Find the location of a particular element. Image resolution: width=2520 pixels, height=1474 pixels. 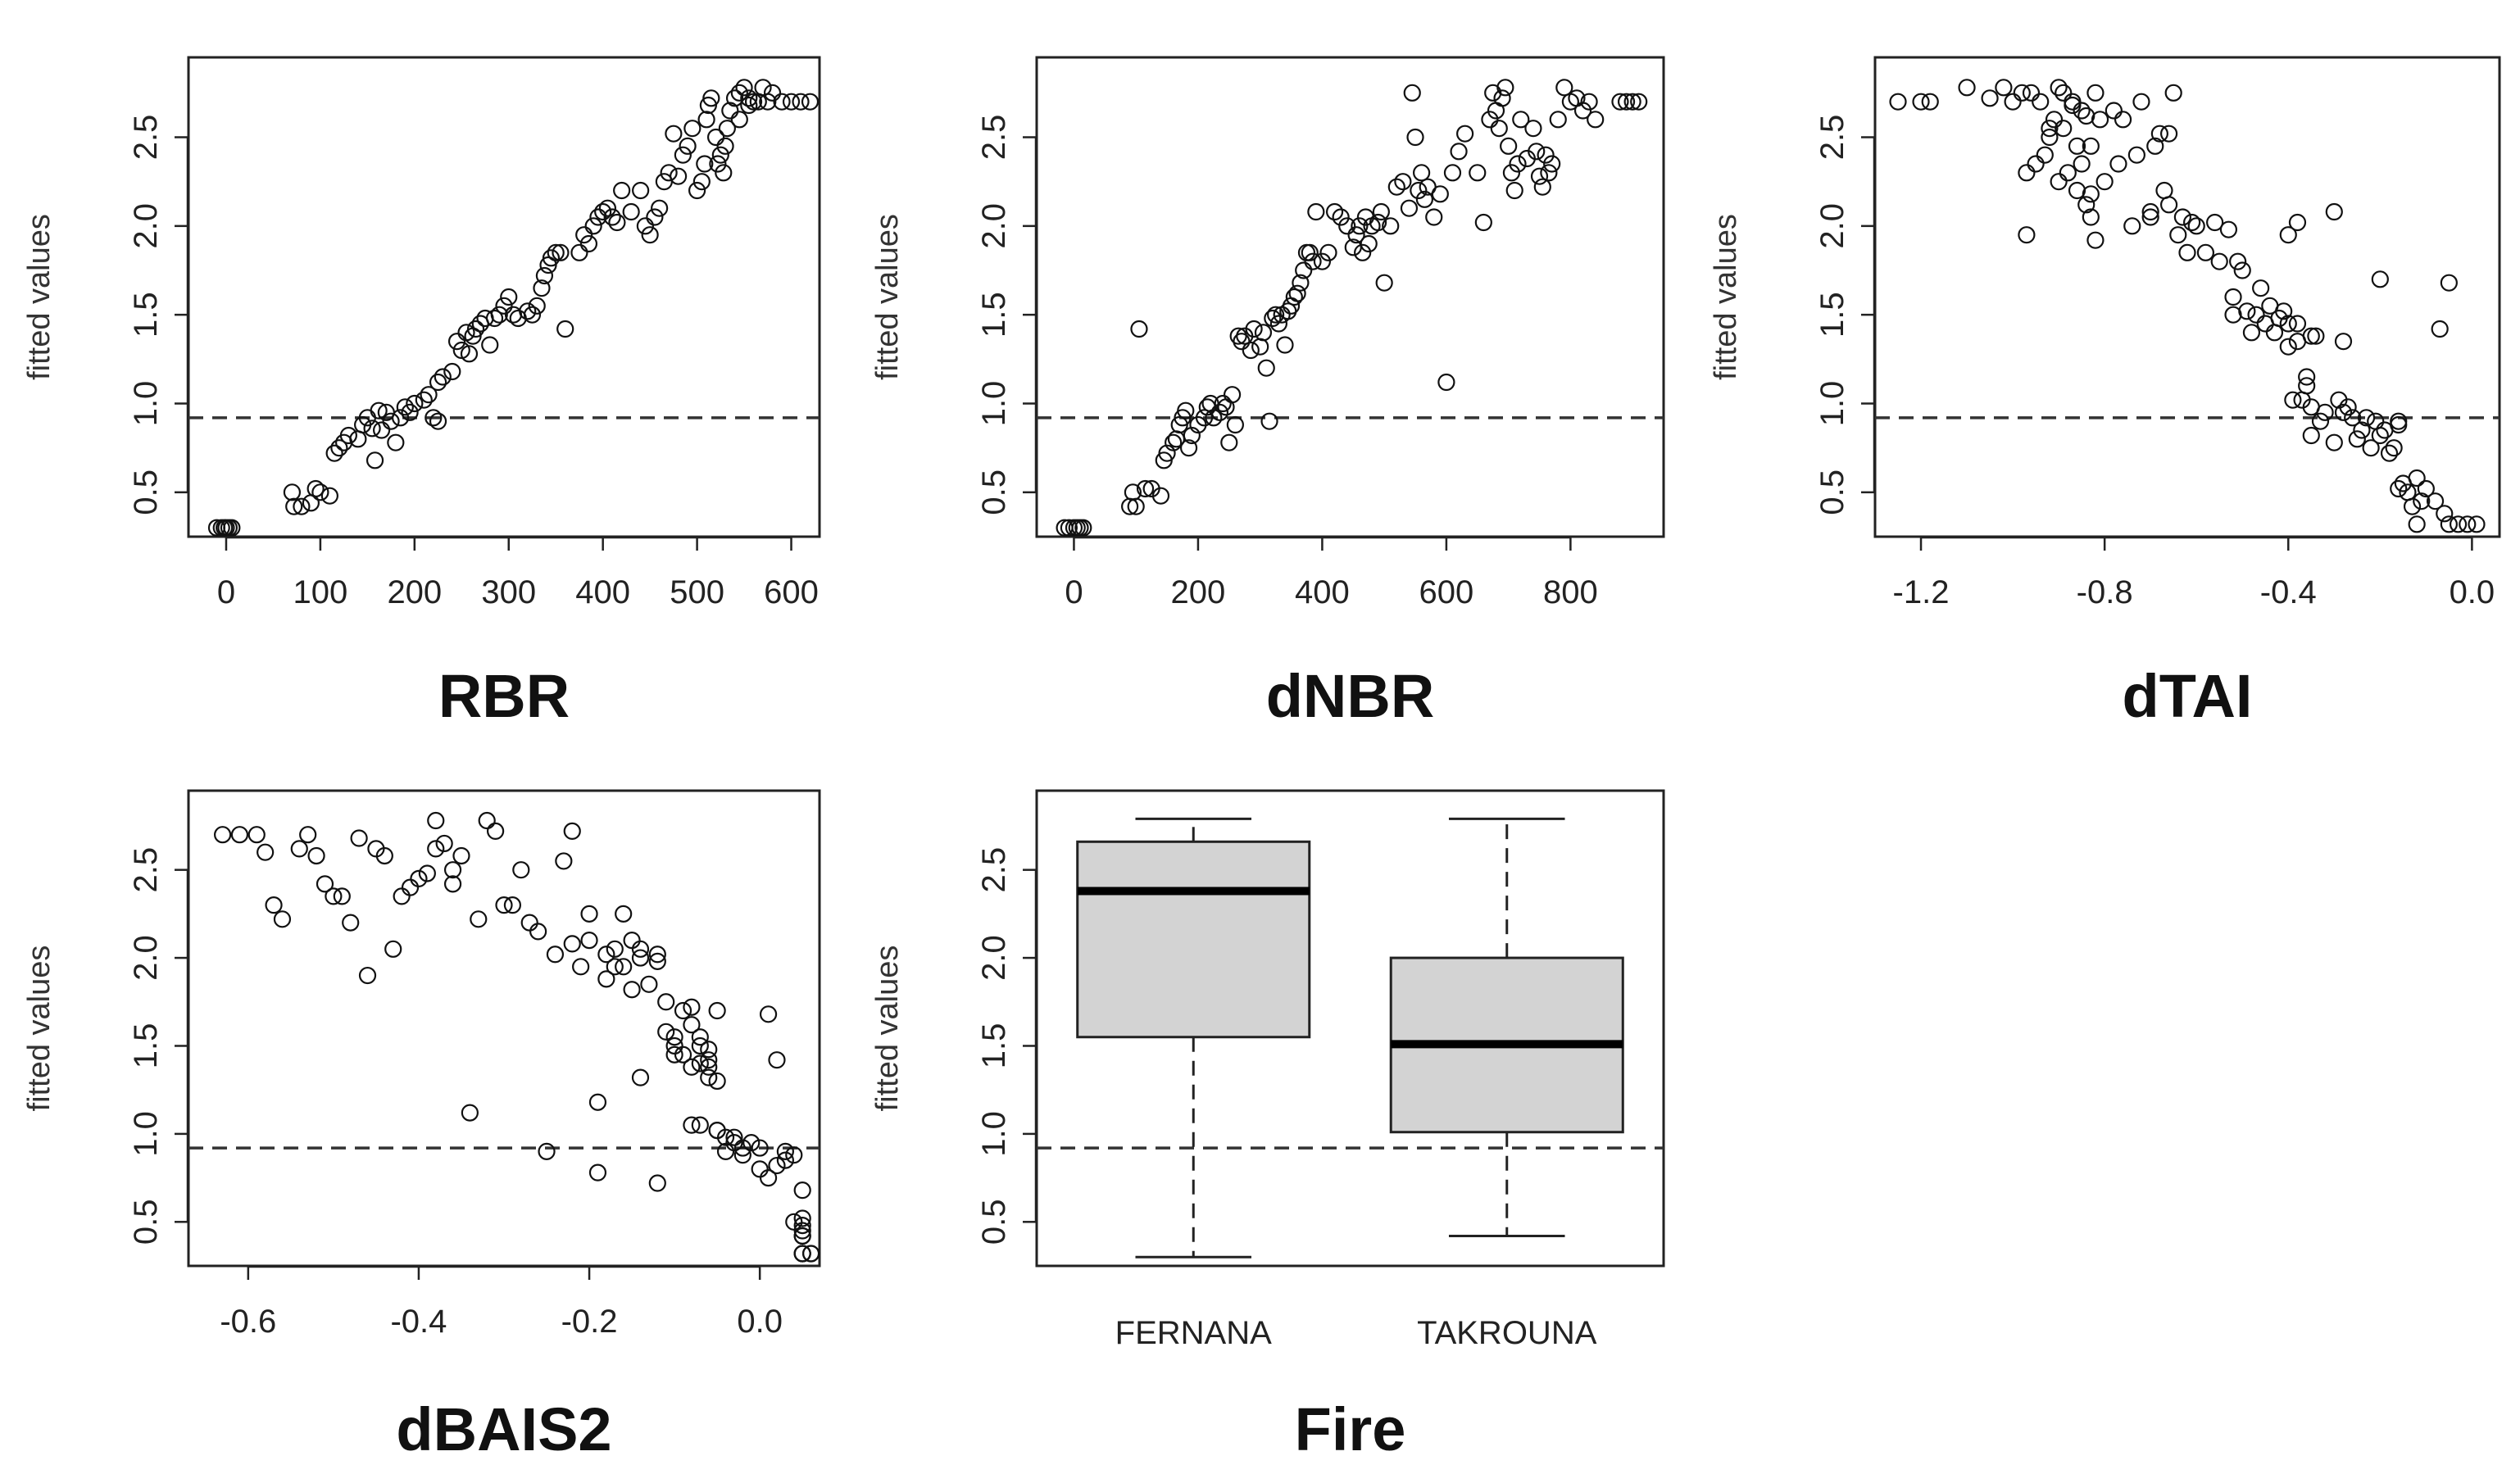

y-tick-label: 1.0 is located at coordinates (994, 1134).